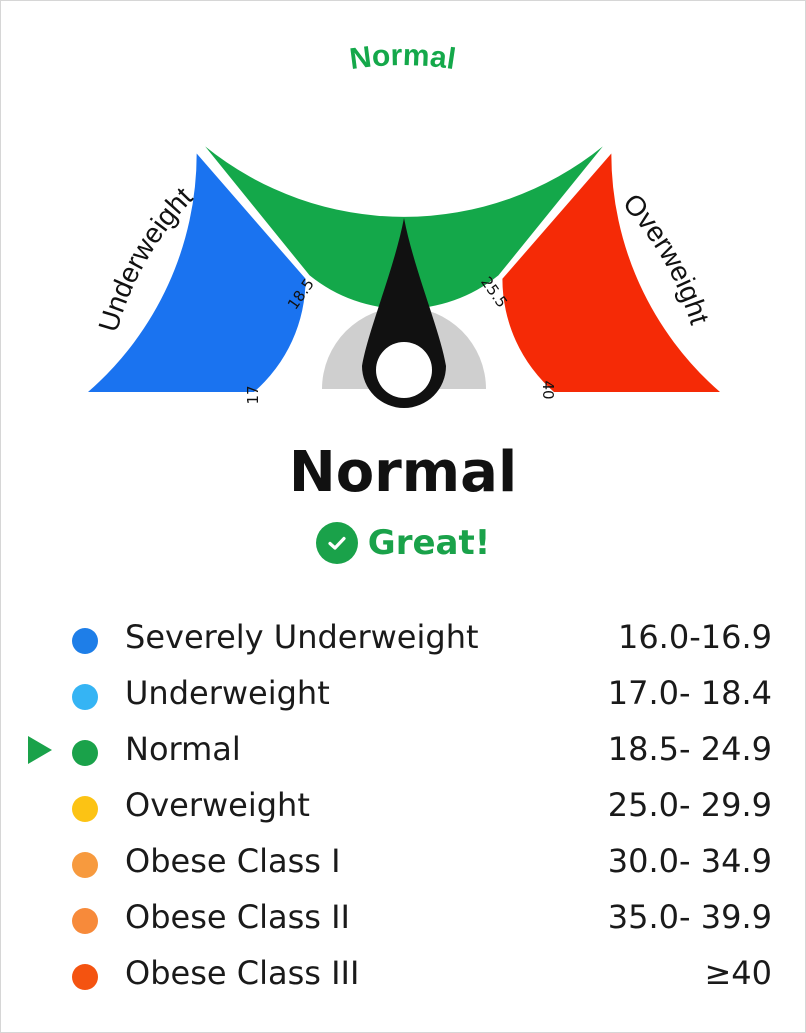 The height and width of the screenshot is (1033, 806). What do you see at coordinates (403, 808) in the screenshot?
I see `legend-row: Overweight 25.0- 29.9` at bounding box center [403, 808].